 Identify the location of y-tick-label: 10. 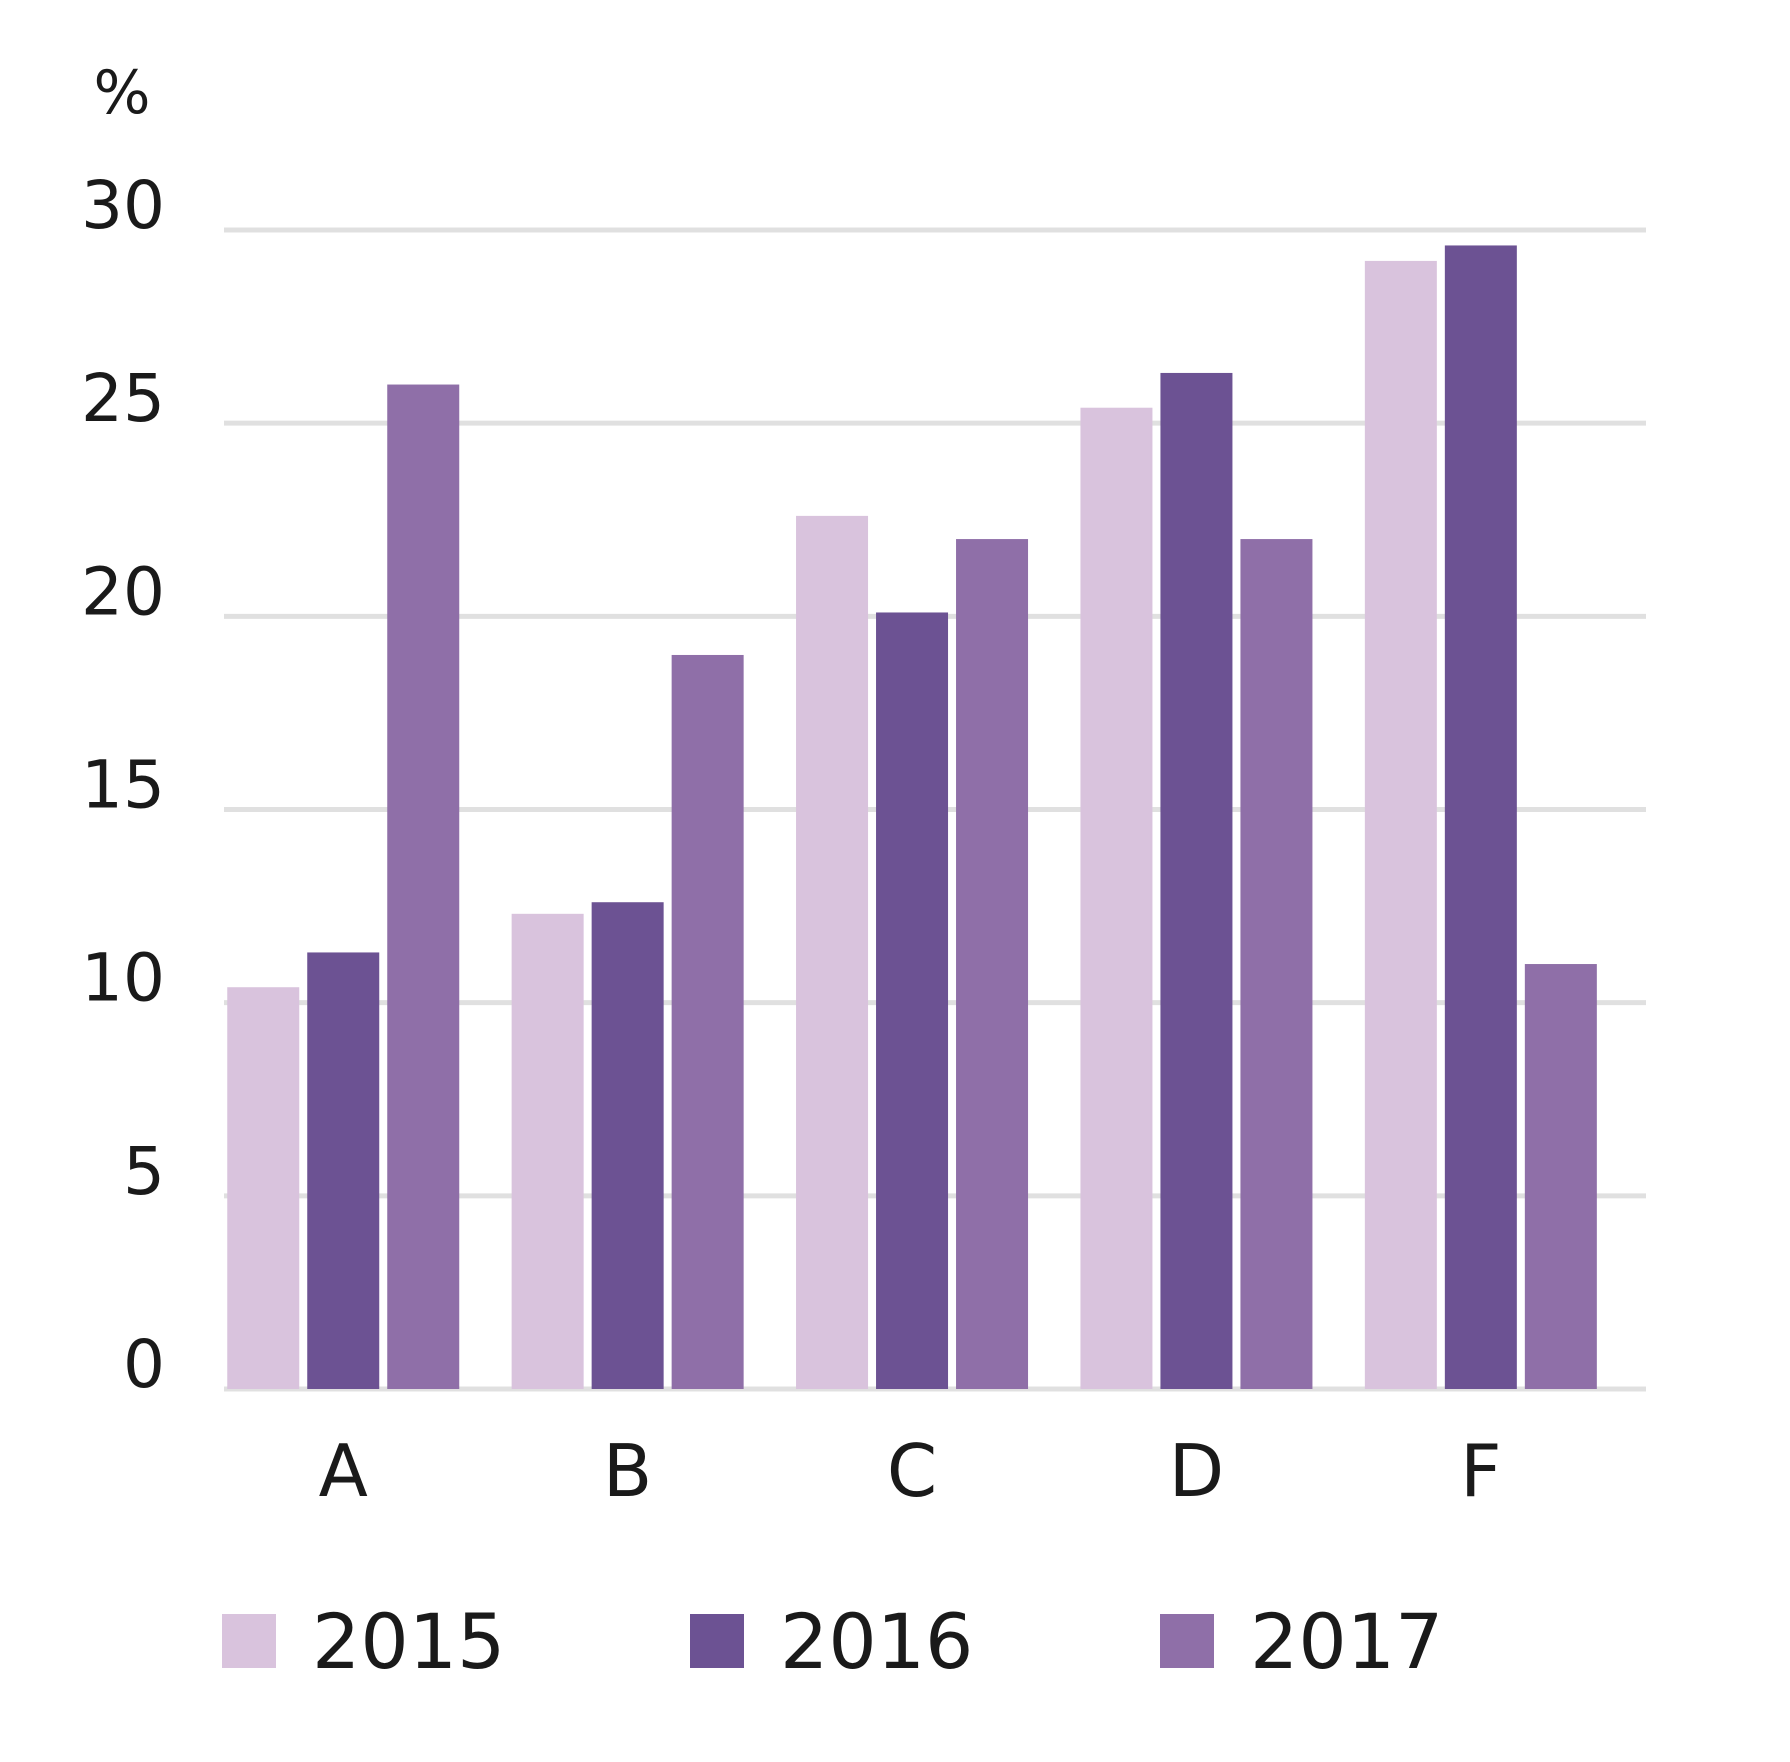
(123, 978).